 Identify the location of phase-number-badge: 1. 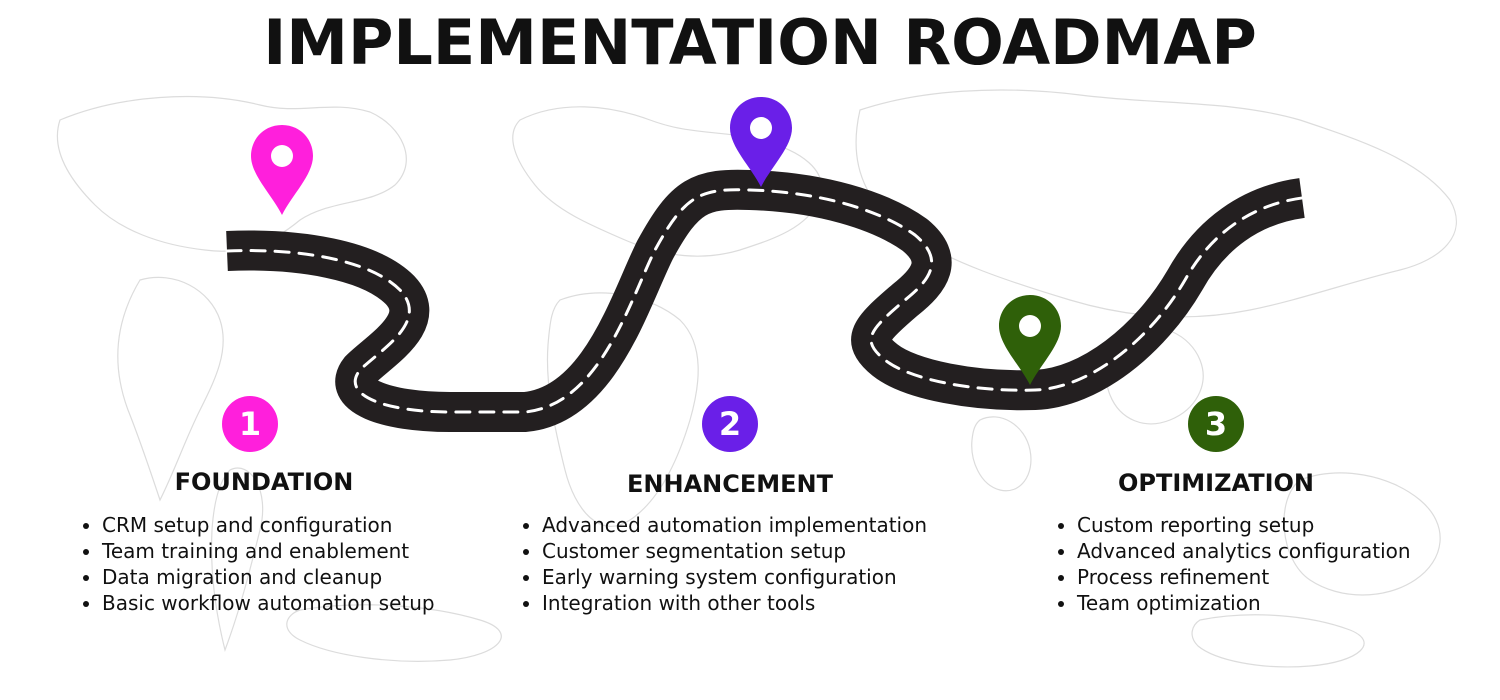
(250, 424).